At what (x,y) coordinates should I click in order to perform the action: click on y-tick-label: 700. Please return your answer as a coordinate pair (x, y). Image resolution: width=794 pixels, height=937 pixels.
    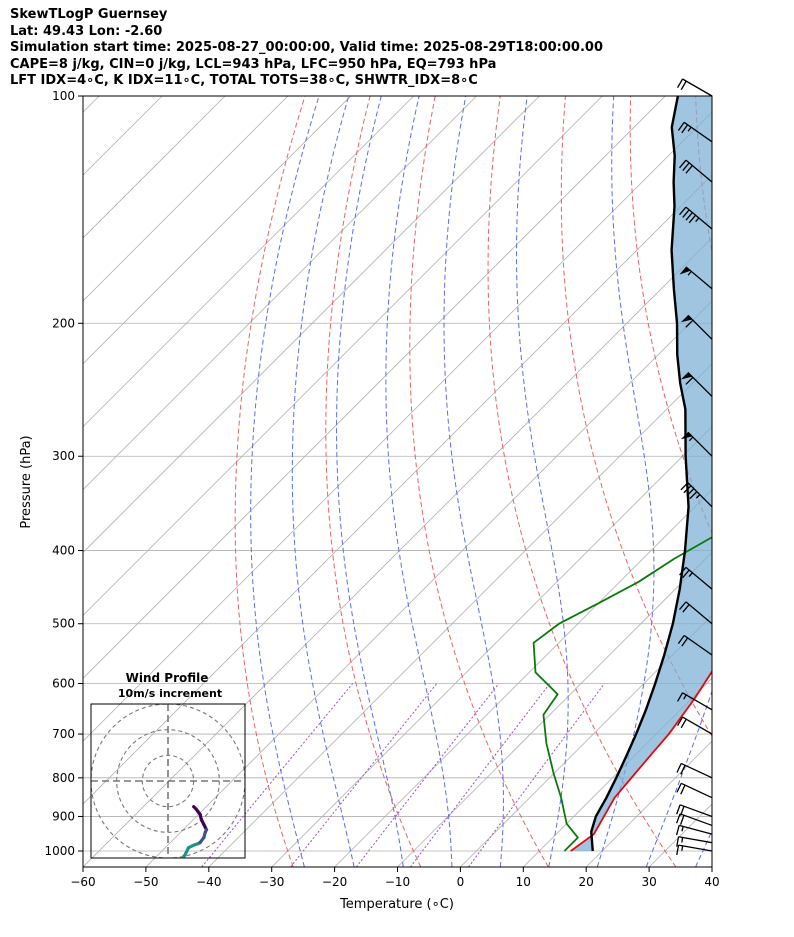
    Looking at the image, I should click on (63, 734).